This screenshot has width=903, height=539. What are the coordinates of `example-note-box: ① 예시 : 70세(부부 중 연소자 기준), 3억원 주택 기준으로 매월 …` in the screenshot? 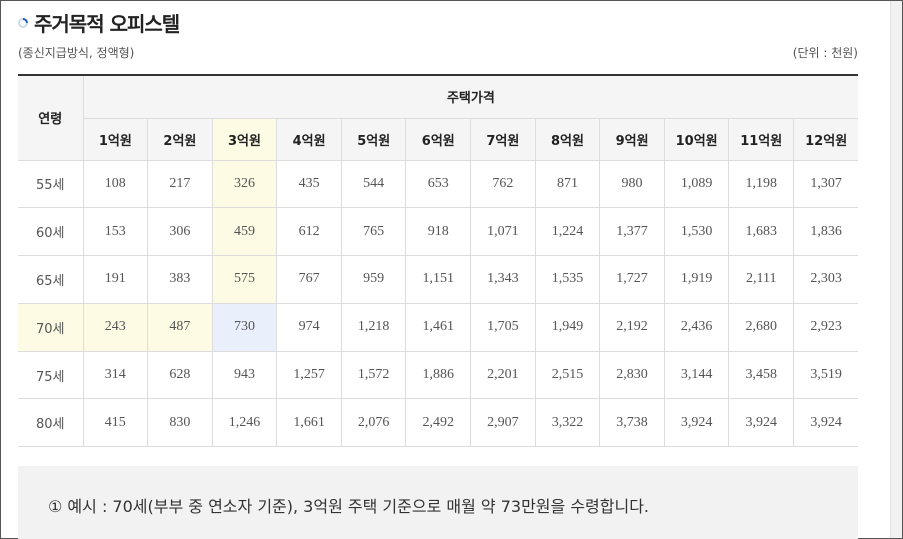 It's located at (438, 502).